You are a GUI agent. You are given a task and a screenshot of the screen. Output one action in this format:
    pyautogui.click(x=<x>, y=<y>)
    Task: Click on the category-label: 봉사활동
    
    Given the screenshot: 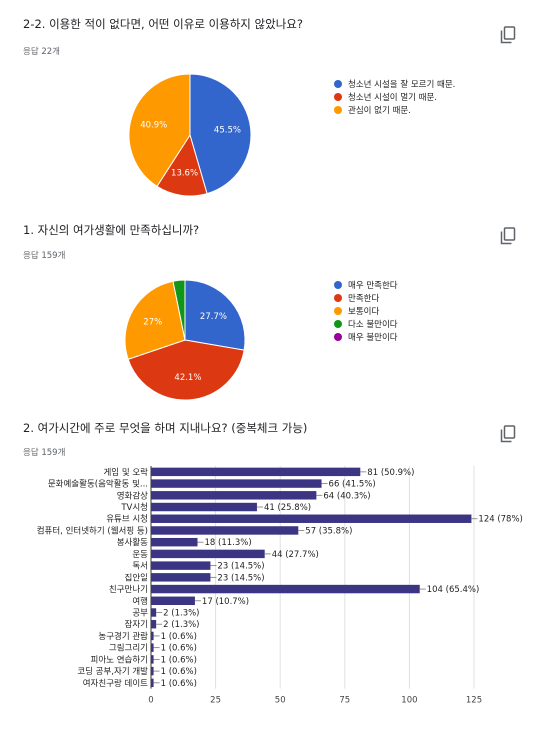 What is the action you would take?
    pyautogui.click(x=132, y=542)
    